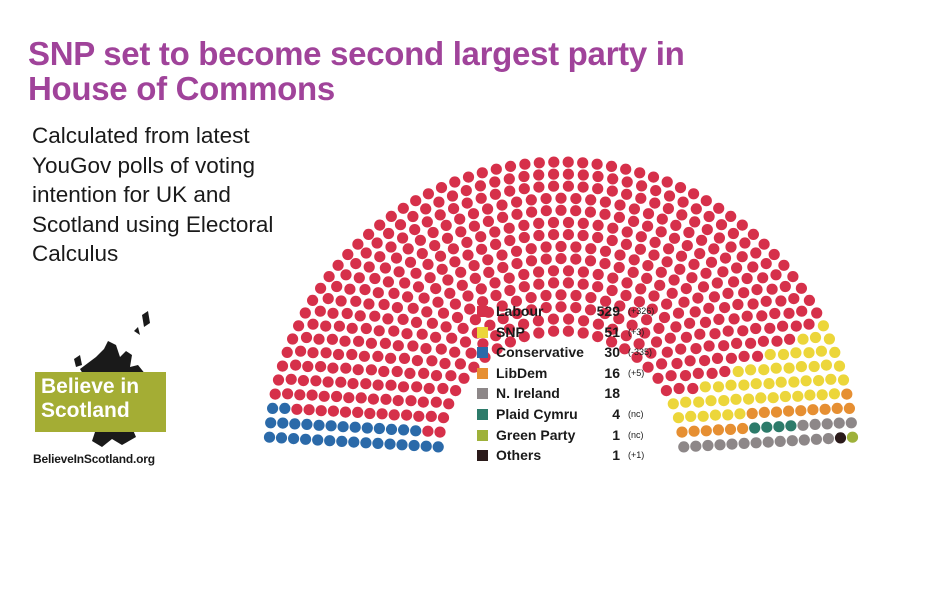 This screenshot has width=928, height=600. I want to click on legend-item: Green Party 1 (nc), so click(575, 436).